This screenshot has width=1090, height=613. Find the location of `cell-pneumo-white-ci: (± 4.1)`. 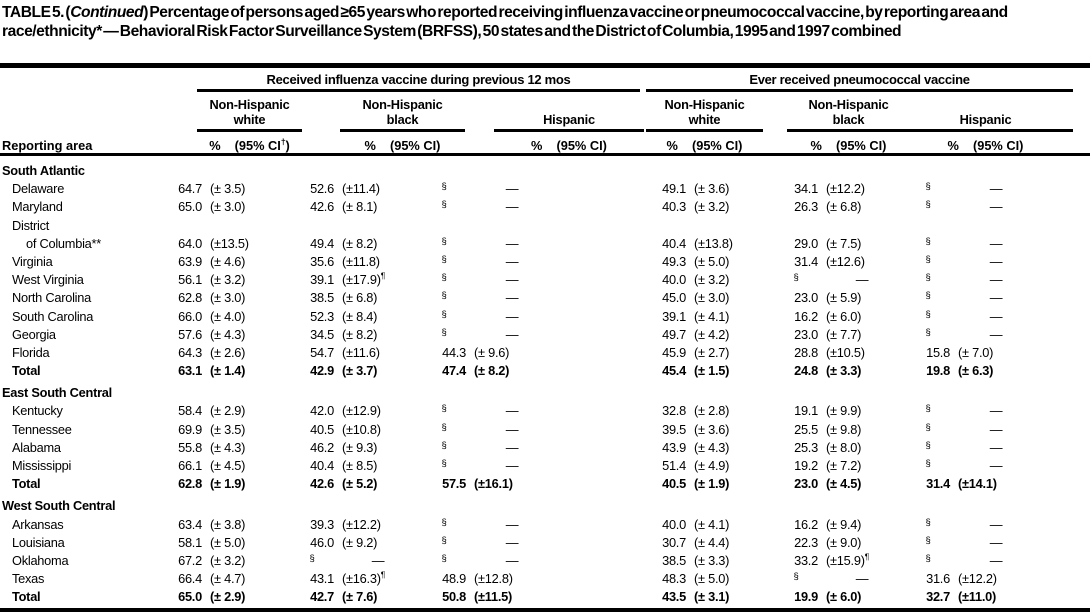

cell-pneumo-white-ci: (± 4.1) is located at coordinates (712, 316).